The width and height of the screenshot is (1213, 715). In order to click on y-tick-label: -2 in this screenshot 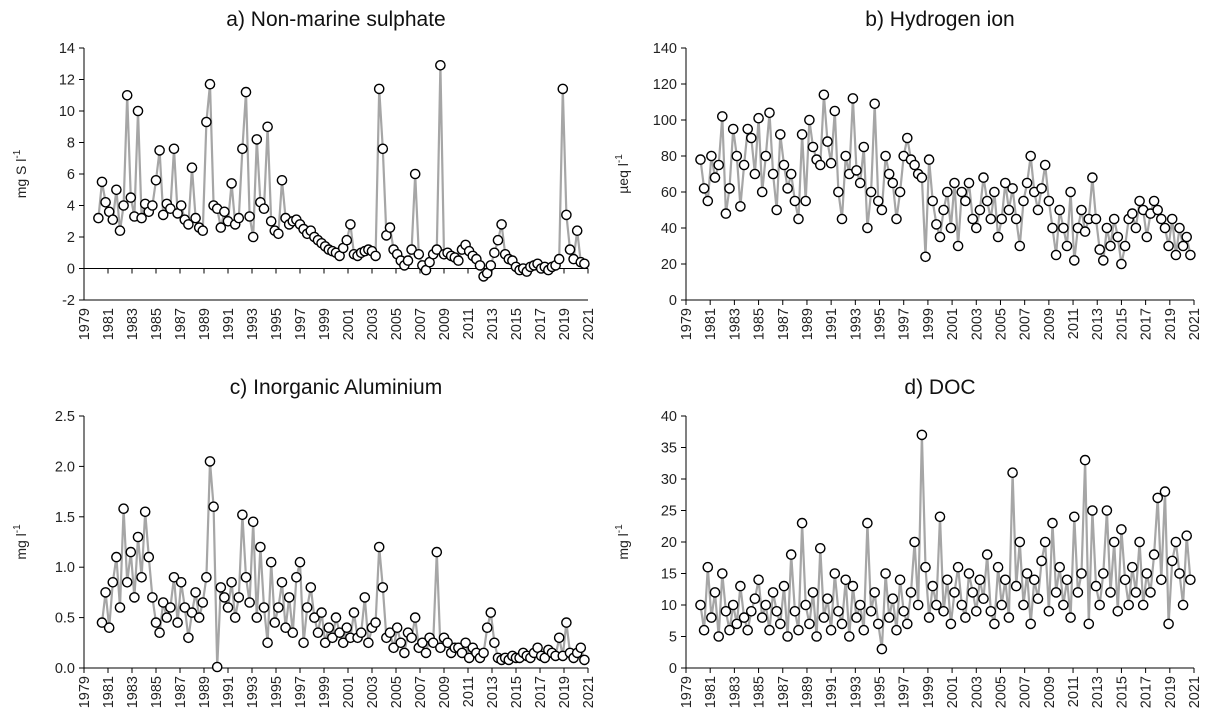, I will do `click(68, 301)`.